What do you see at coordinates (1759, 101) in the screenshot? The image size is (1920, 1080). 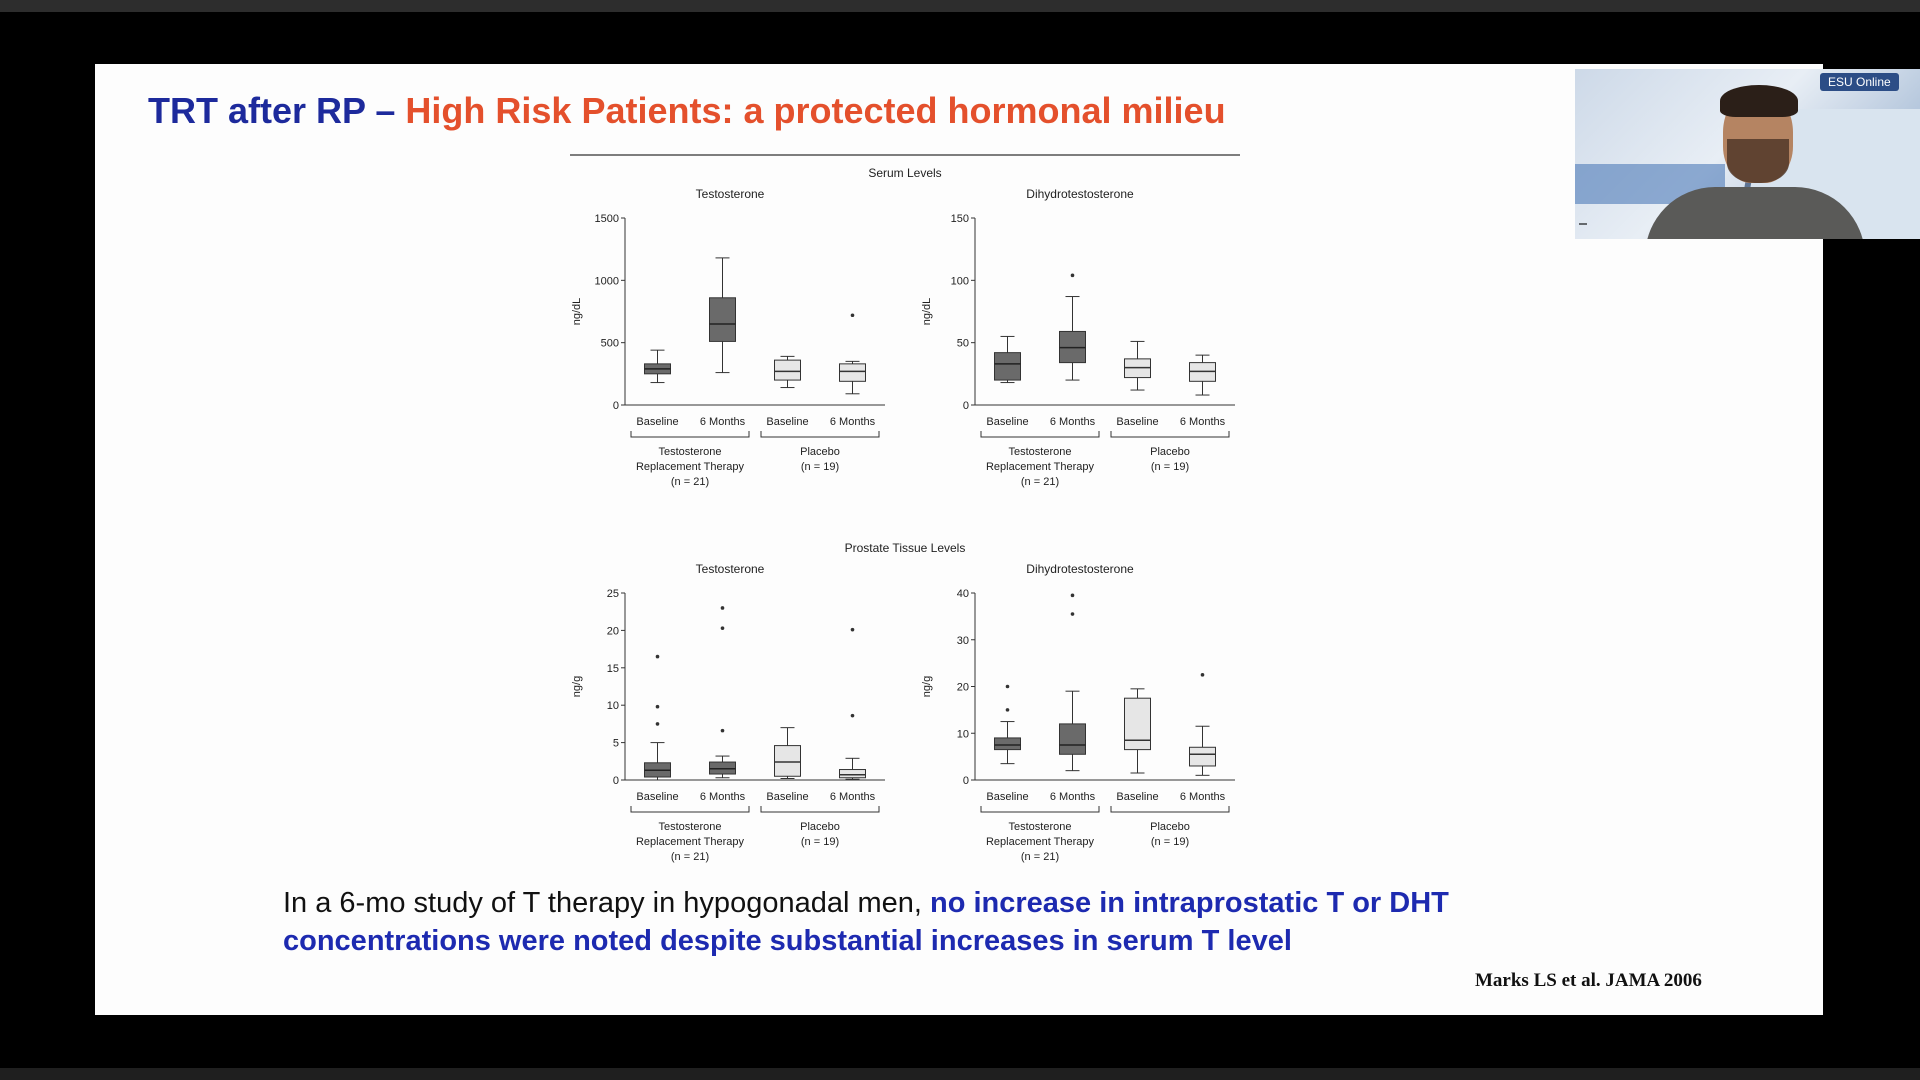 I see `presenter-hair` at bounding box center [1759, 101].